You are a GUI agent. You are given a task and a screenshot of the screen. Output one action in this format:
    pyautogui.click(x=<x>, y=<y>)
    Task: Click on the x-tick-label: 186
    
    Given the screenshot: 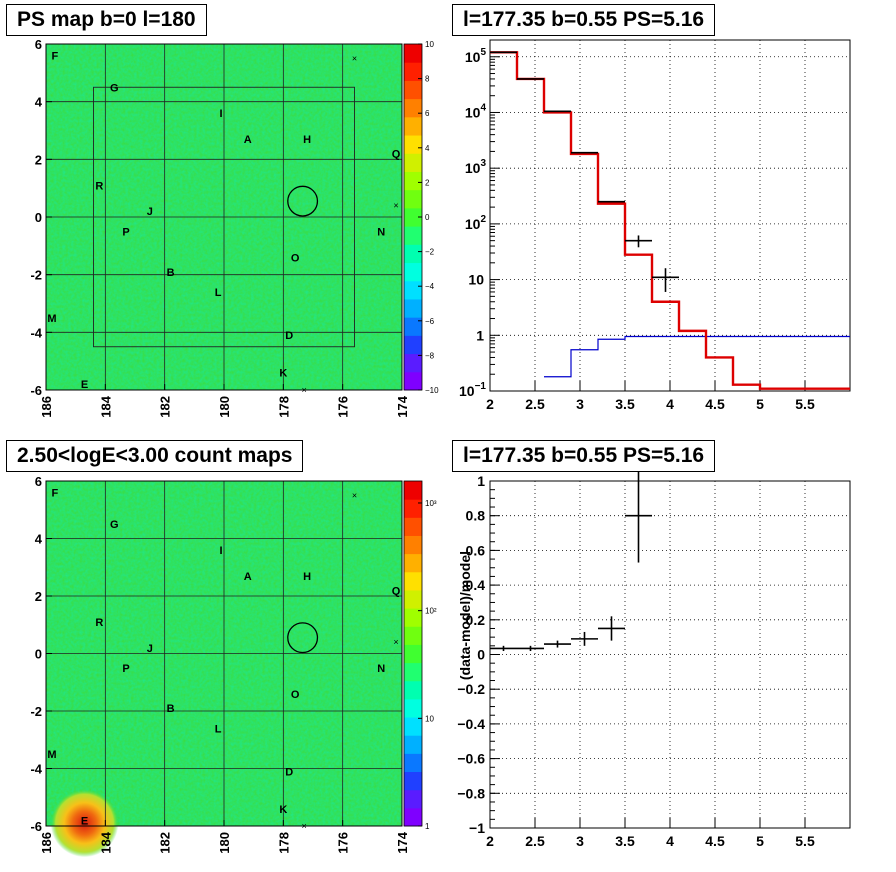 What is the action you would take?
    pyautogui.click(x=46, y=407)
    